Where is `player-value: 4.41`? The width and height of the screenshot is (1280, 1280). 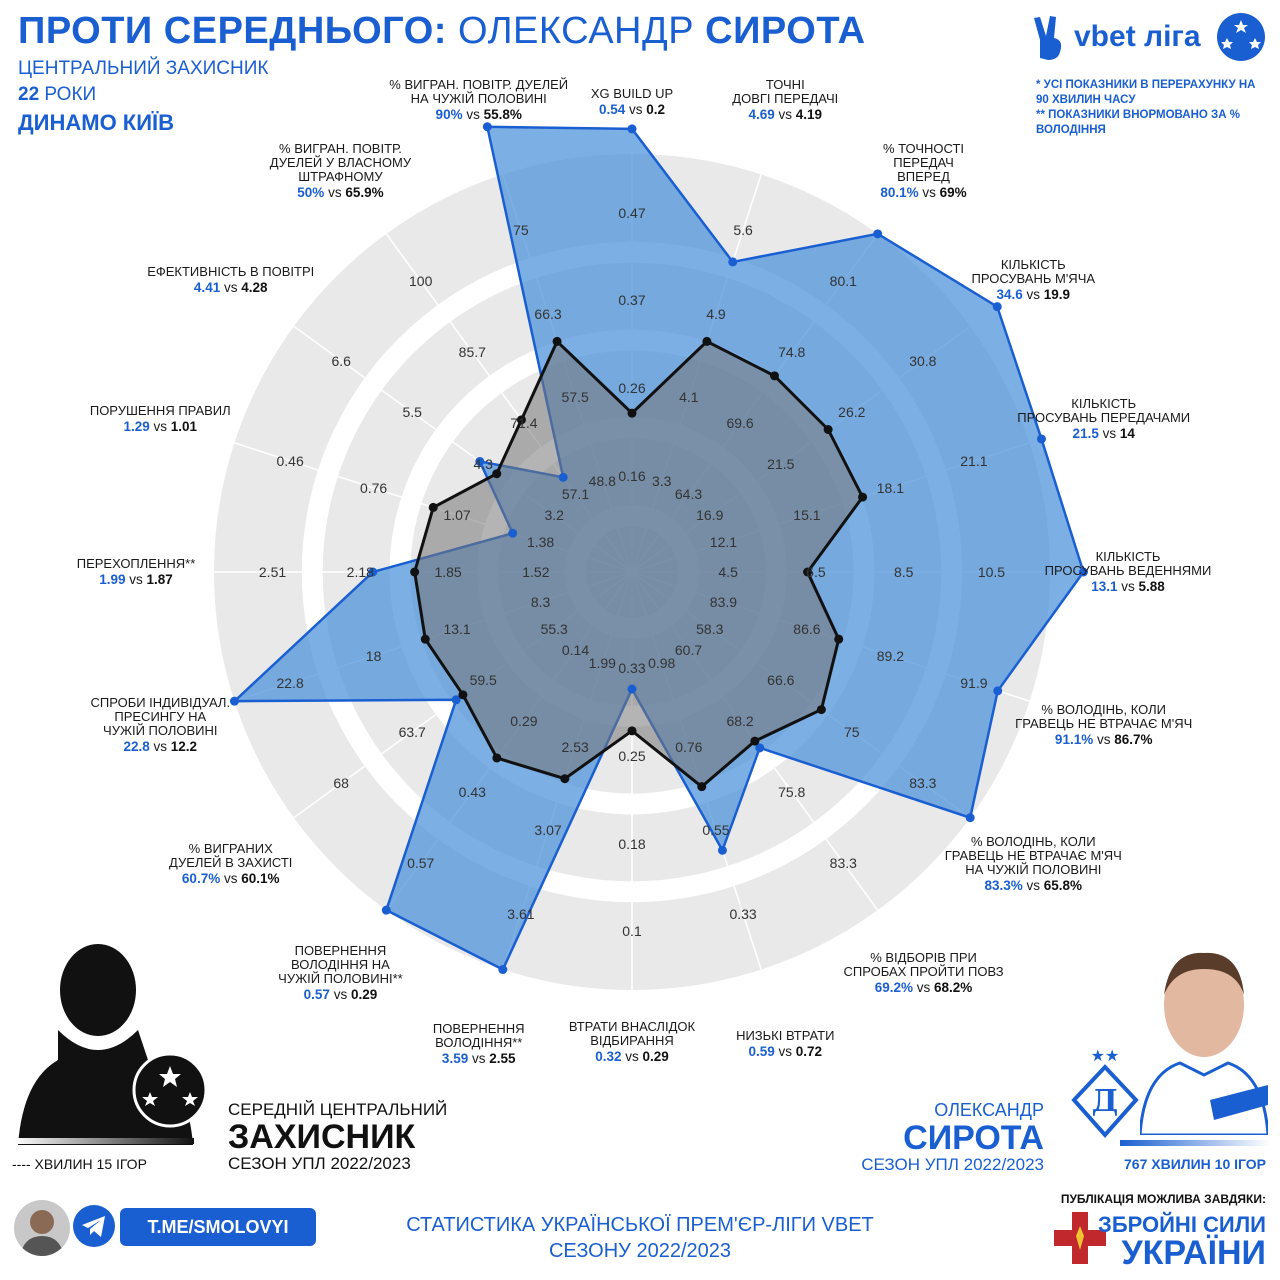 player-value: 4.41 is located at coordinates (207, 288).